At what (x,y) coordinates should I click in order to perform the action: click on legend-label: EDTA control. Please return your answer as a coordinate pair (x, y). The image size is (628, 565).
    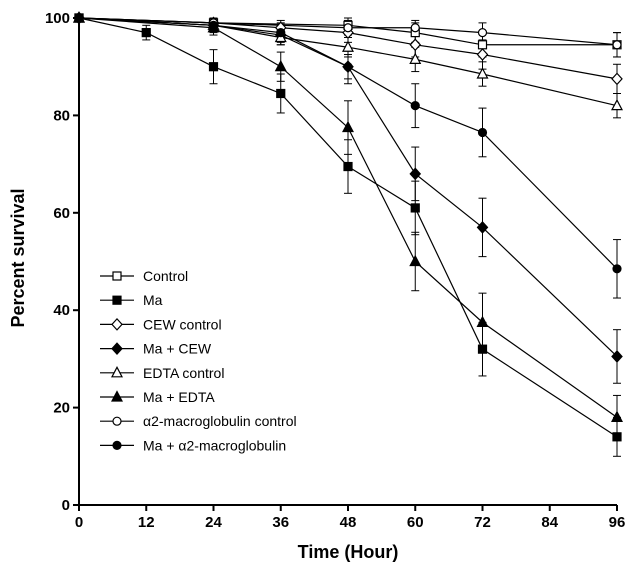
    Looking at the image, I should click on (183, 373).